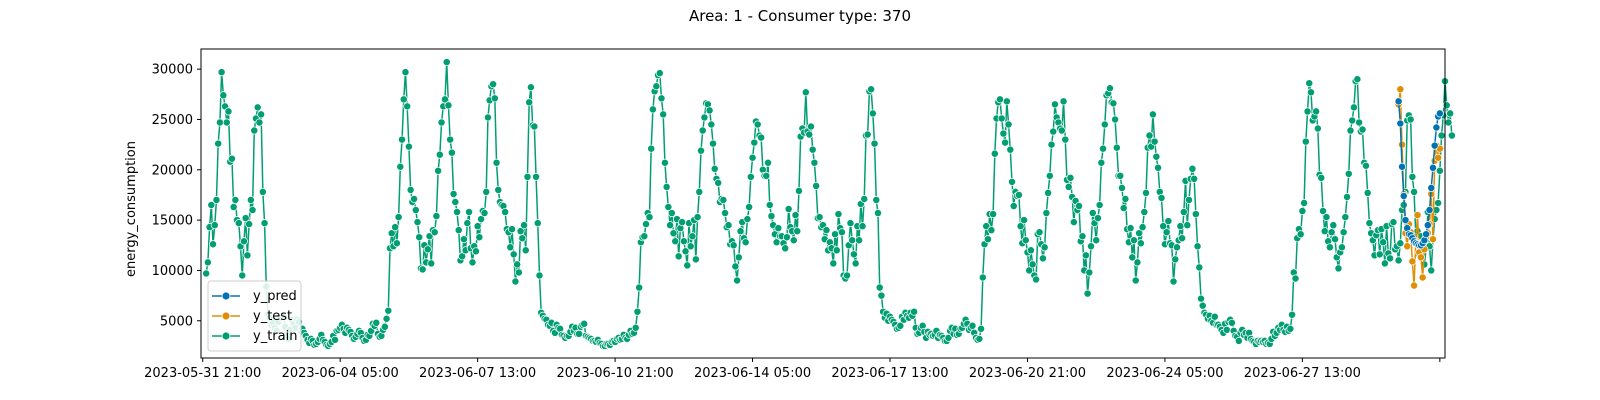  What do you see at coordinates (800, 16) in the screenshot?
I see `chart-title: Area: 1 - Consumer type: 370` at bounding box center [800, 16].